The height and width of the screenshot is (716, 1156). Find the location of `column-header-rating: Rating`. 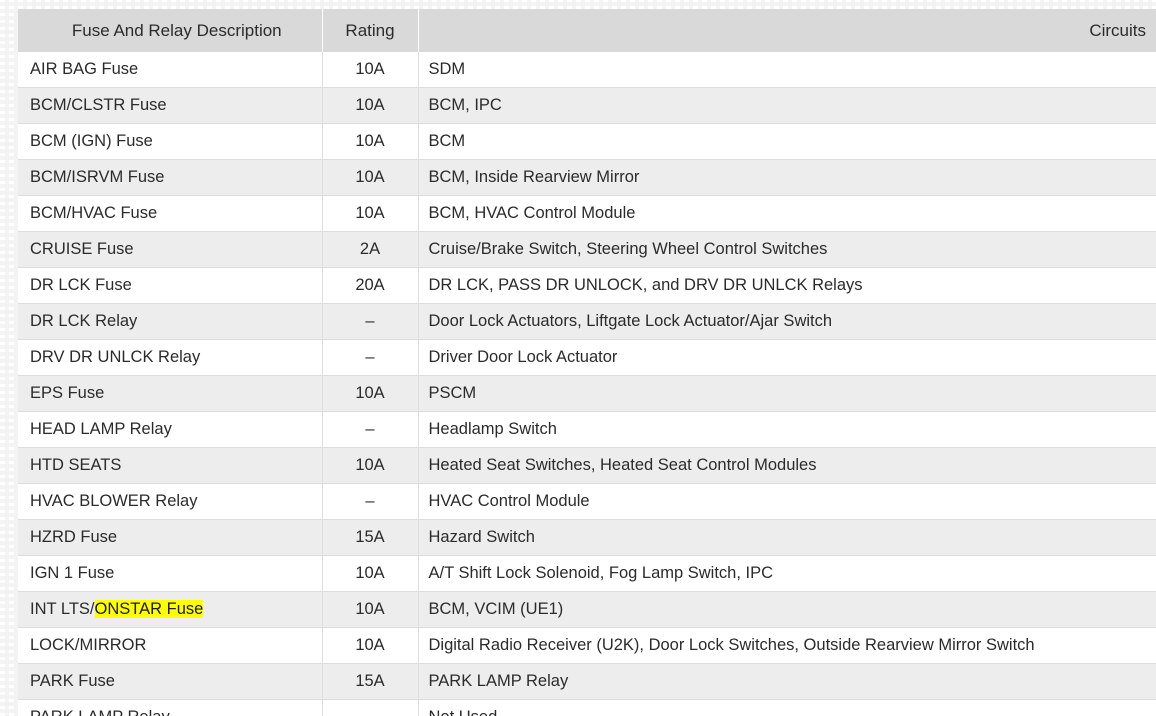

column-header-rating: Rating is located at coordinates (370, 30).